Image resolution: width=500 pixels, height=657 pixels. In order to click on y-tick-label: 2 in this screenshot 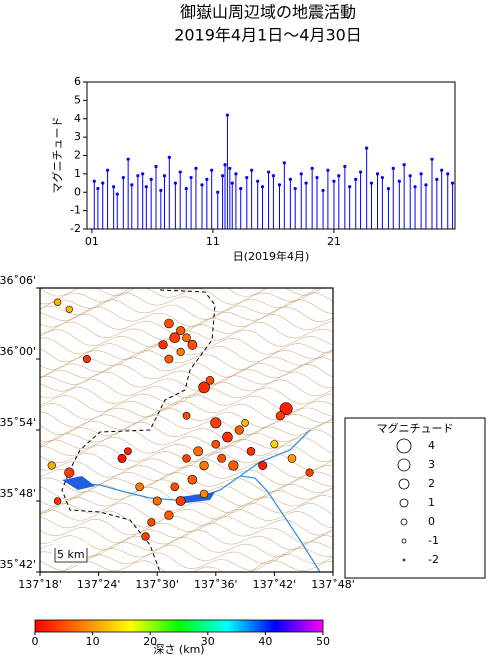, I will do `click(77, 155)`.